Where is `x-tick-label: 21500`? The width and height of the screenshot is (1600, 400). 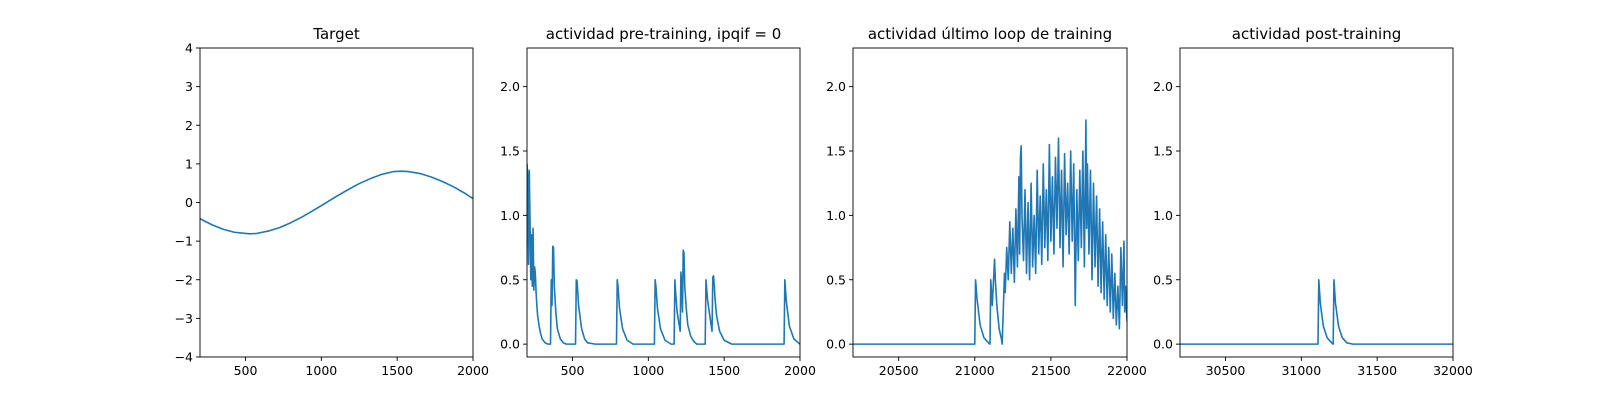
x-tick-label: 21500 is located at coordinates (1051, 370).